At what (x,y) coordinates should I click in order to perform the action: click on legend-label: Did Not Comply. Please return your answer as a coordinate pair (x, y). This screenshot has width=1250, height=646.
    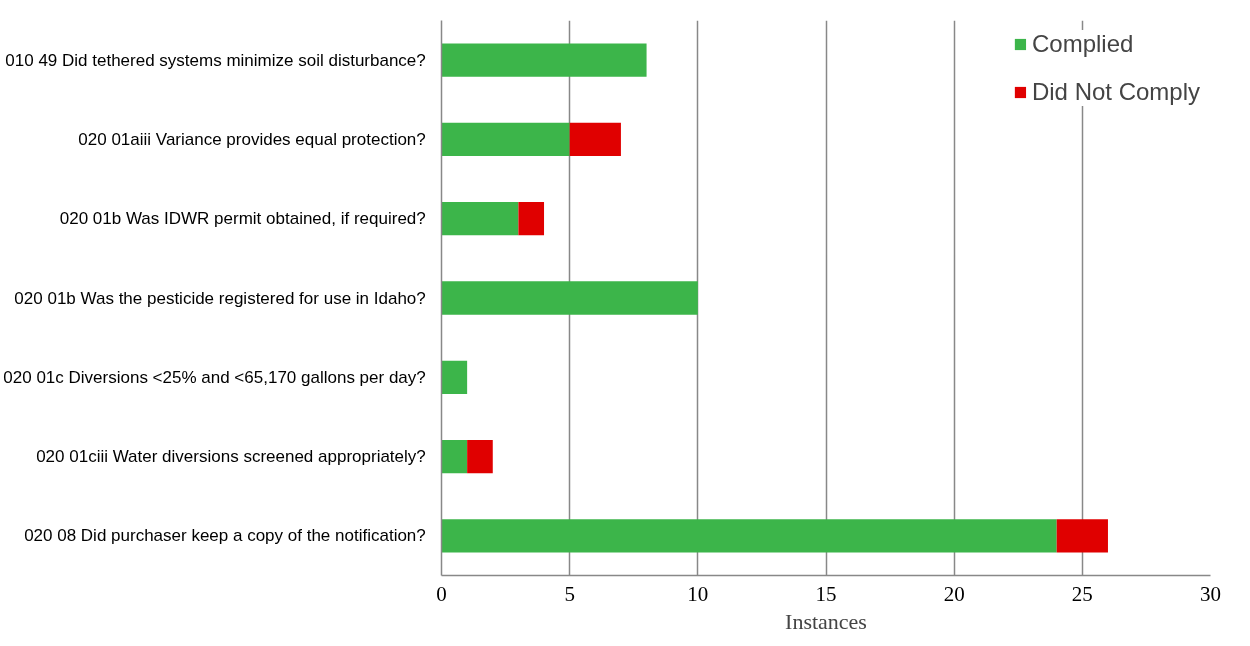
    Looking at the image, I should click on (1115, 92).